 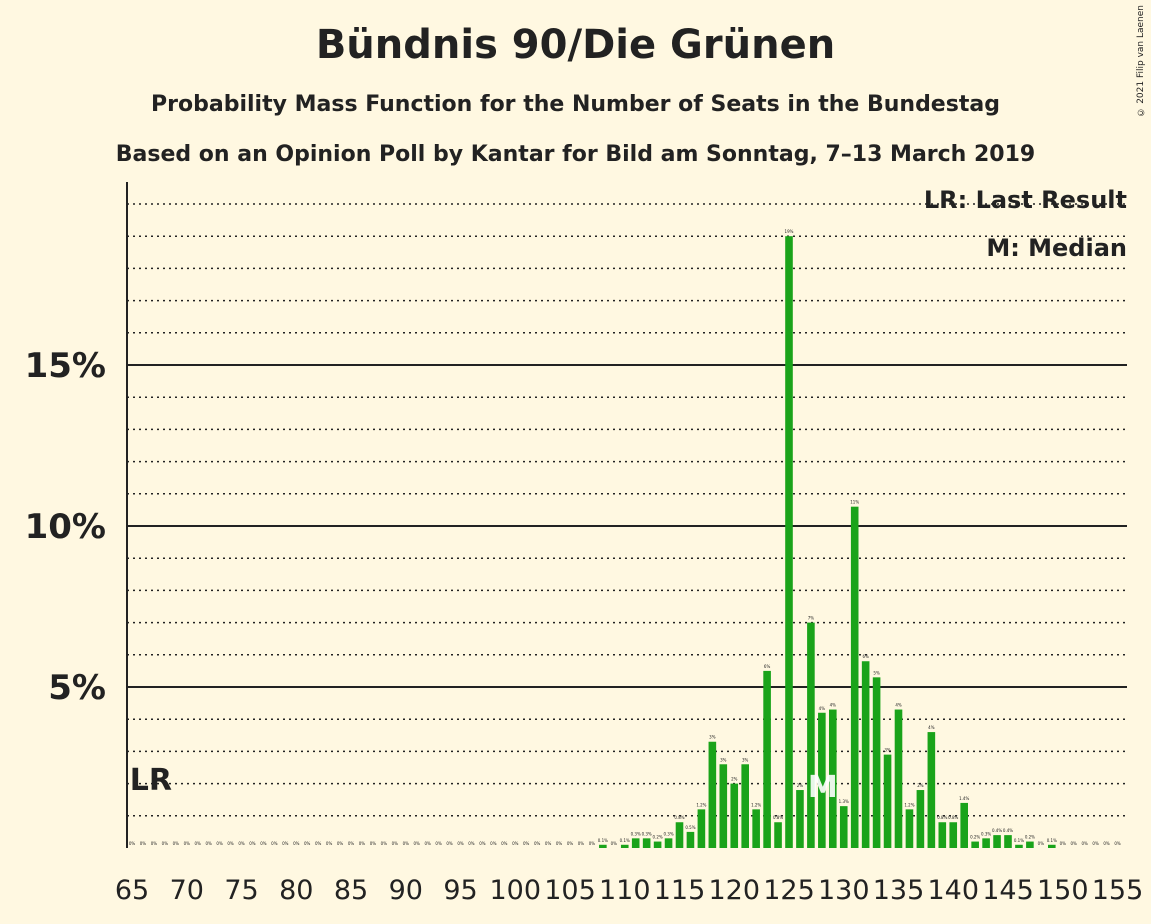 What do you see at coordinates (484, 784) in the screenshot?
I see `markers: LR M` at bounding box center [484, 784].